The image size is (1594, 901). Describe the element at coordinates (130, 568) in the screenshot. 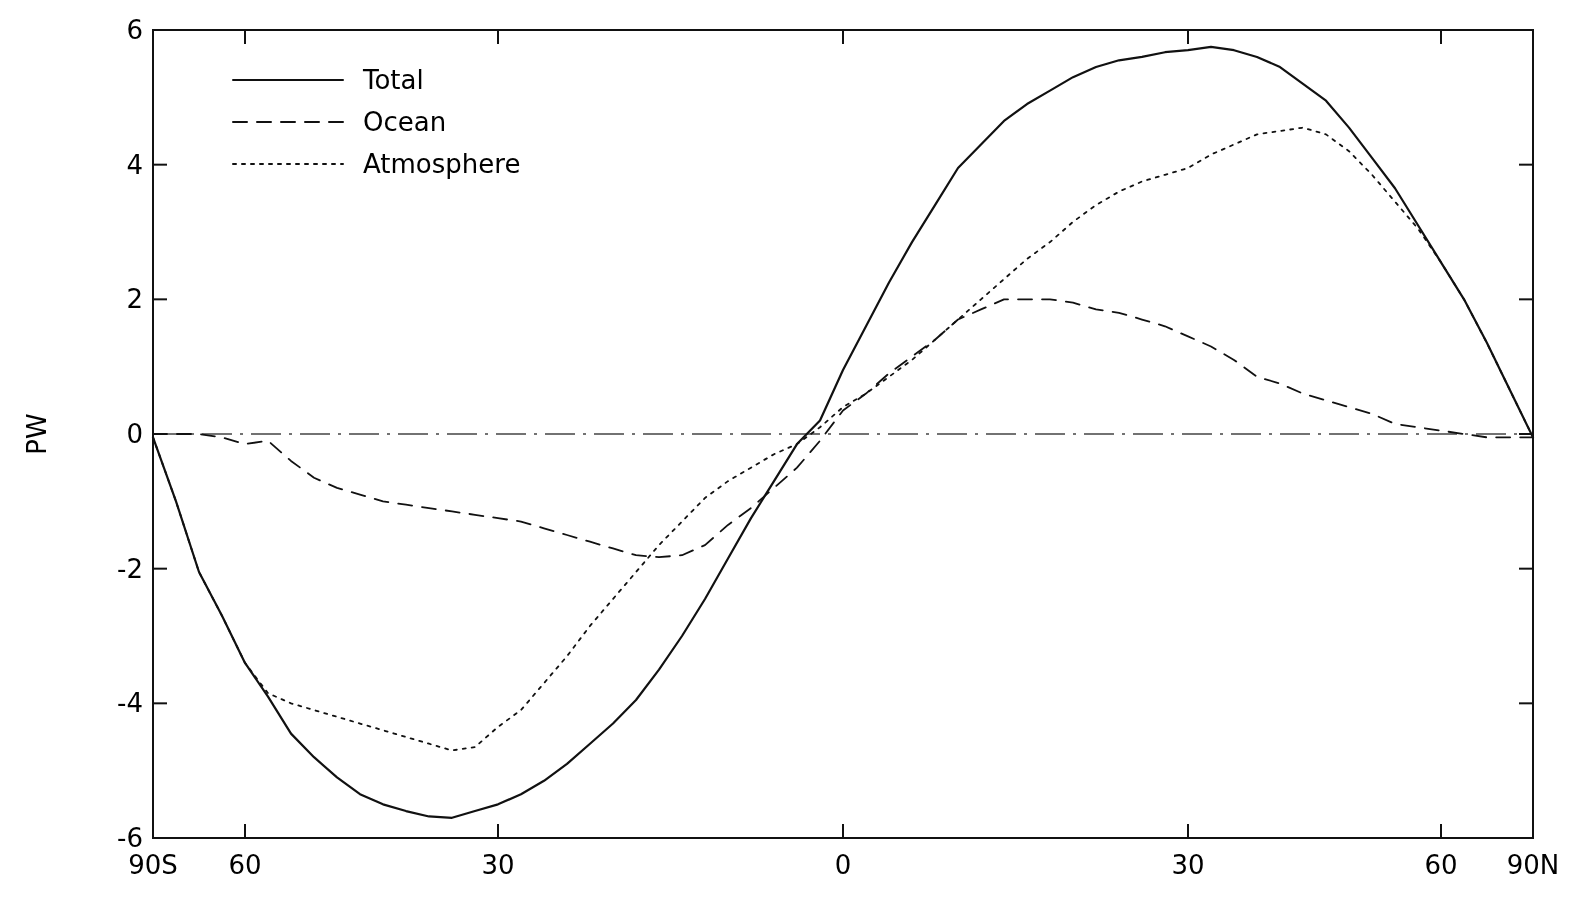

I see `y-tick-label: -2` at that location.